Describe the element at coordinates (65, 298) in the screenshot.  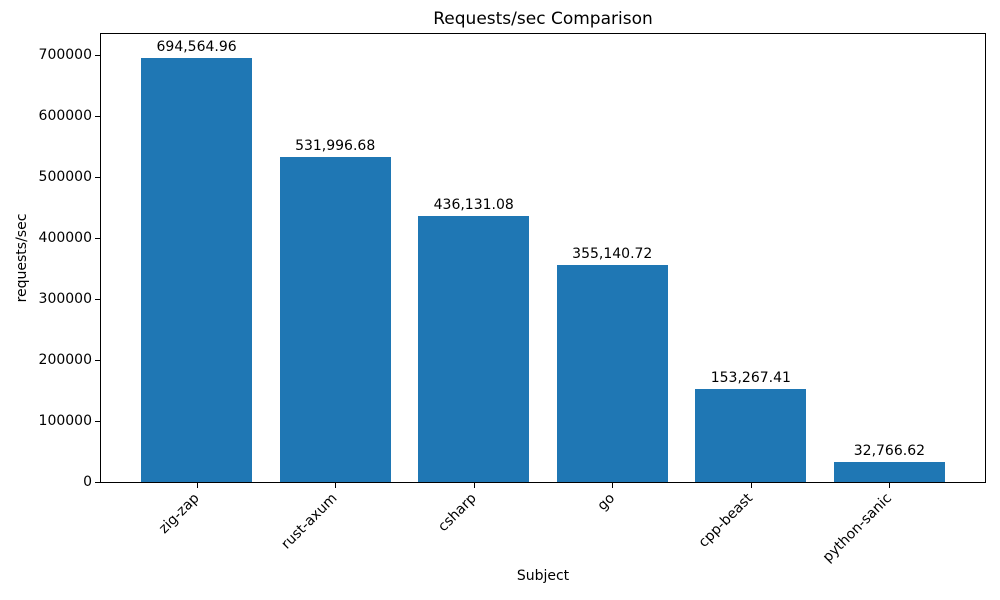
I see `y-tick-label: 300000` at that location.